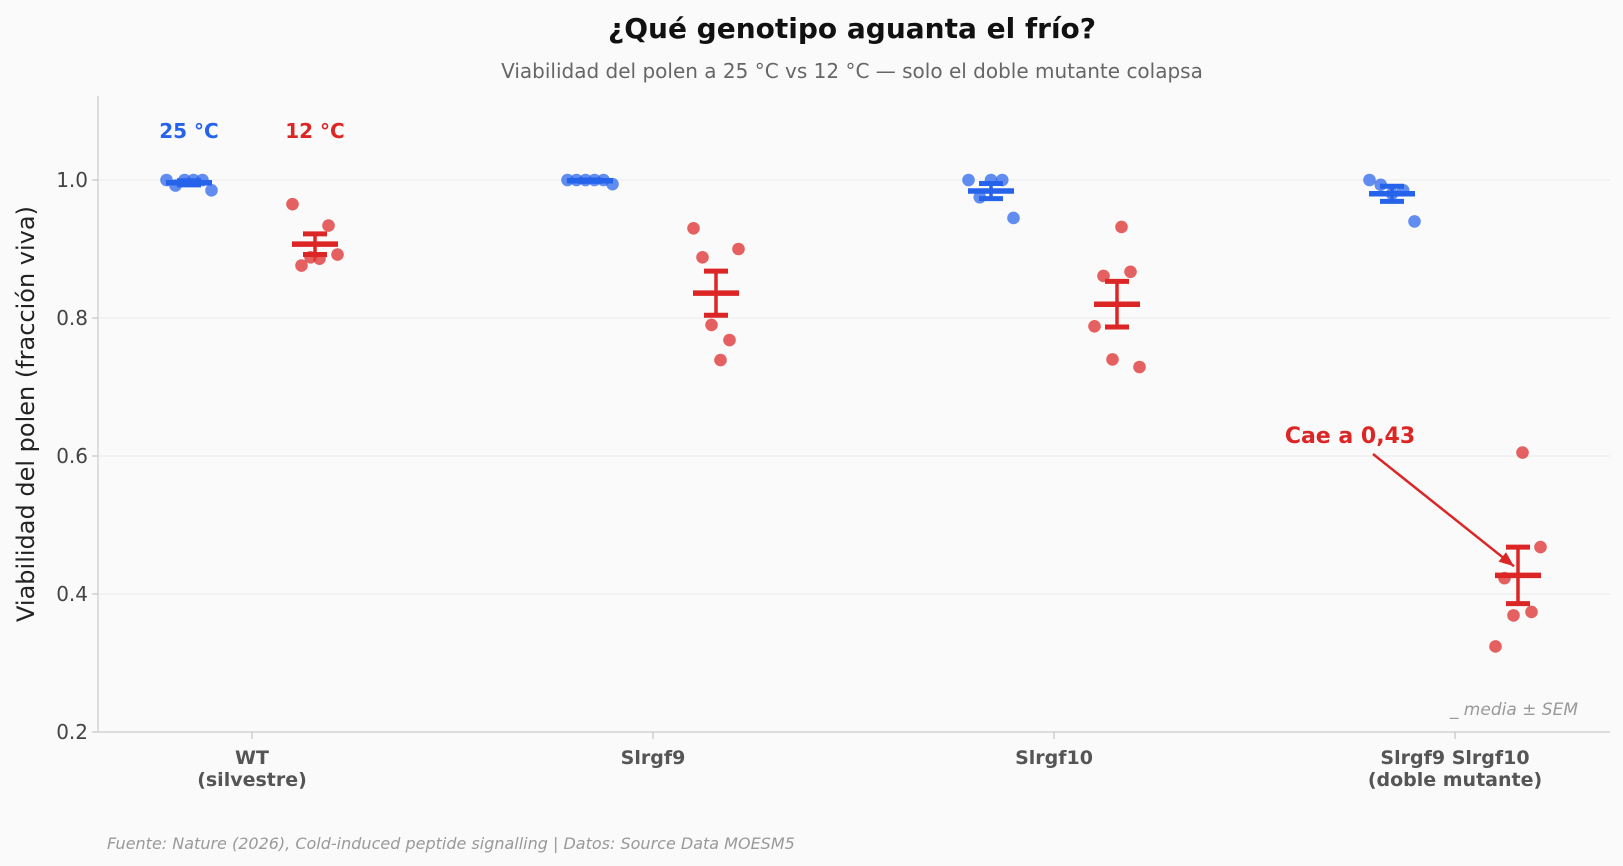  Describe the element at coordinates (1054, 758) in the screenshot. I see `x-tick-label: Slrgf10` at that location.